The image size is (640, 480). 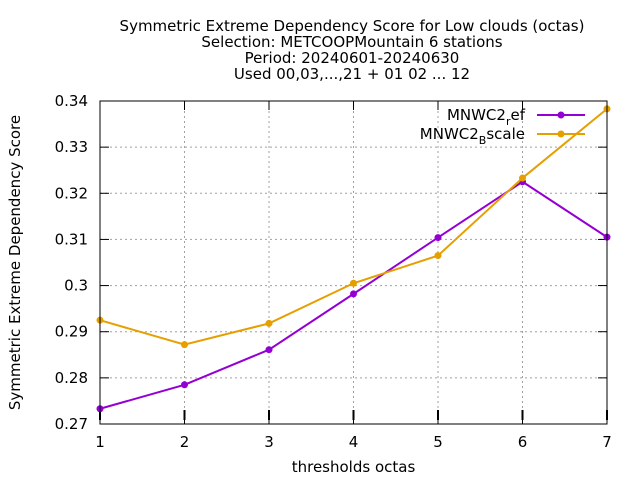 I want to click on x-tick-label: 5, so click(x=438, y=442).